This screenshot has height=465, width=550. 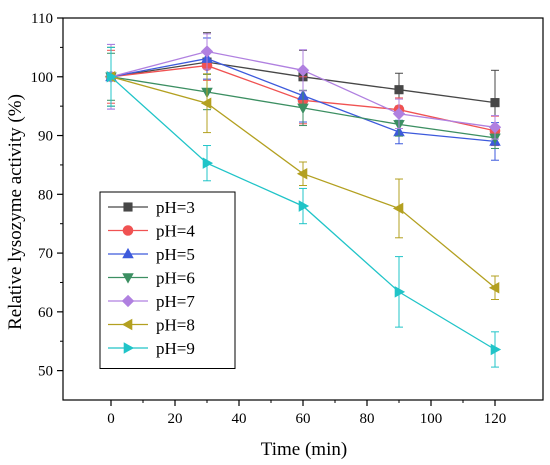 What do you see at coordinates (495, 419) in the screenshot?
I see `x-tick-label-6: 120` at bounding box center [495, 419].